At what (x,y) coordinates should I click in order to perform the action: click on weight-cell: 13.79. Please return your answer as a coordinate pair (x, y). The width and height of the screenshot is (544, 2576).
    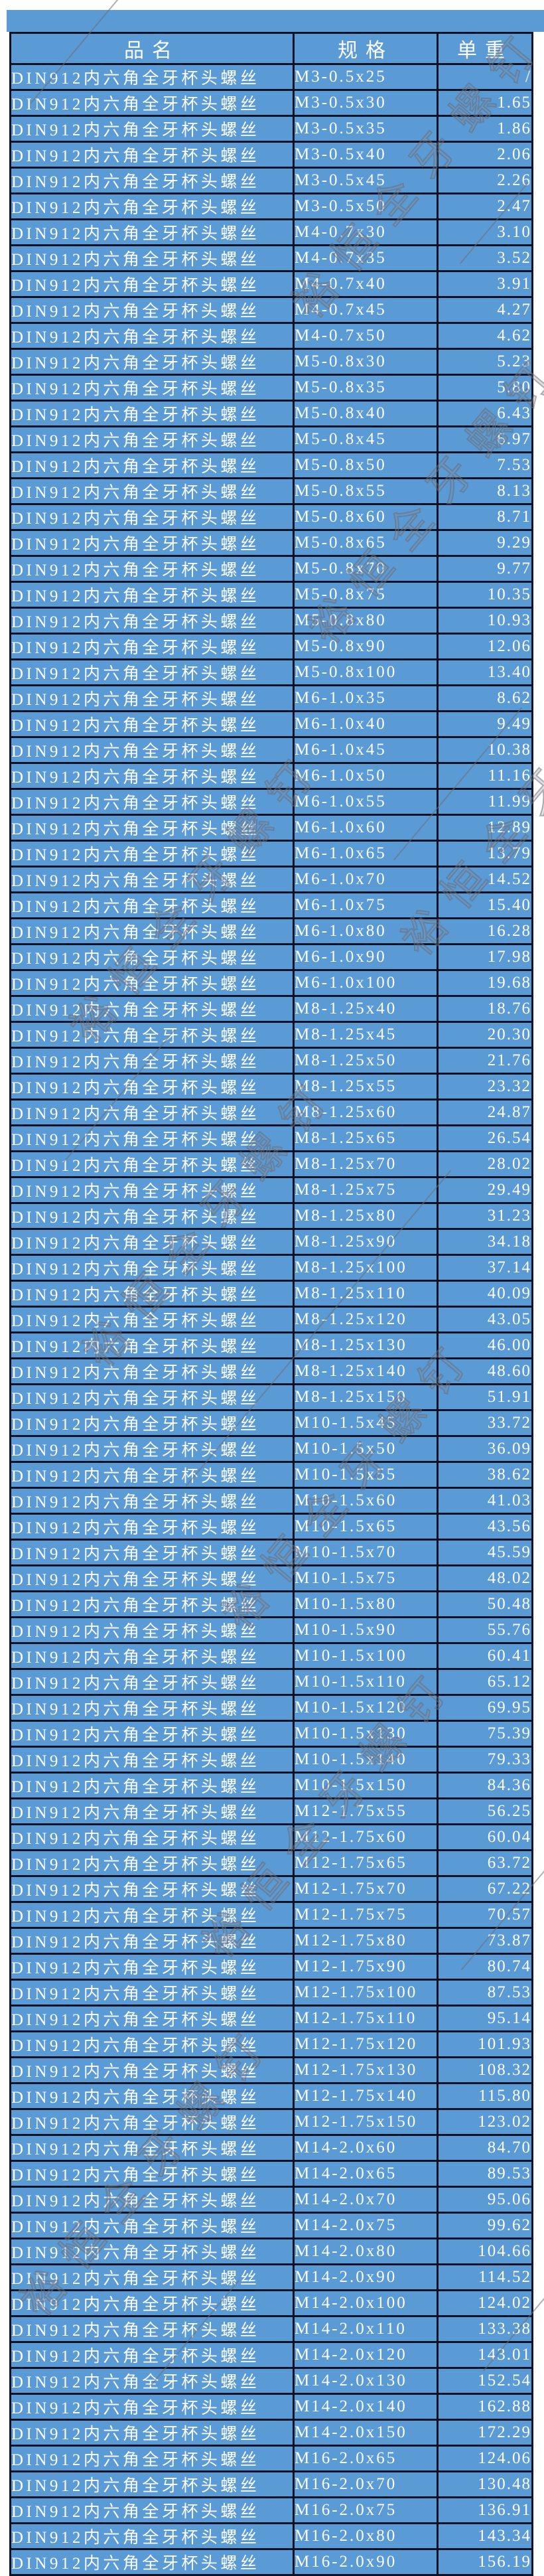
    Looking at the image, I should click on (485, 854).